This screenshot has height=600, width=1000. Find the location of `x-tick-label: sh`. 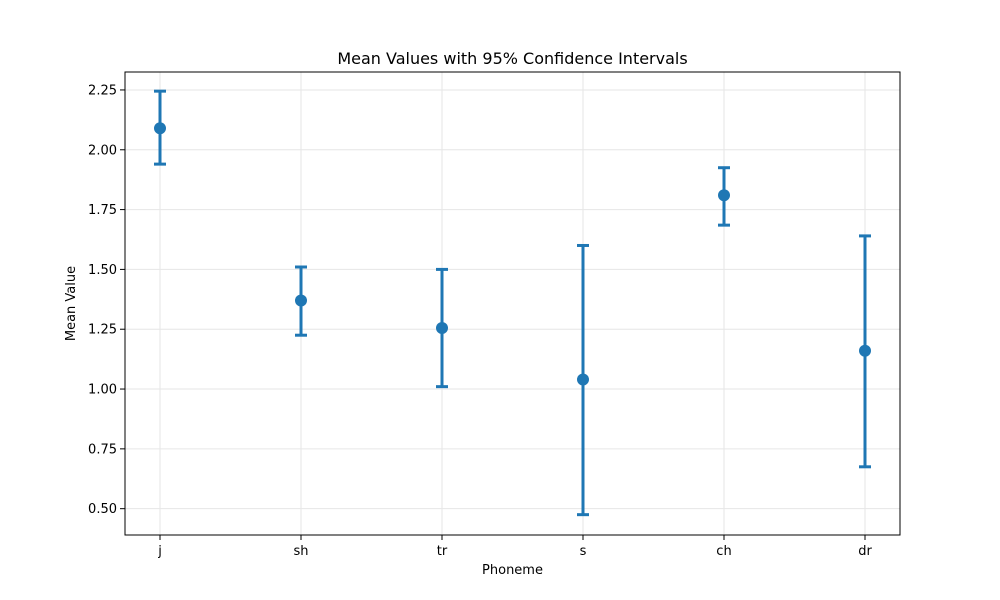

x-tick-label: sh is located at coordinates (300, 551).